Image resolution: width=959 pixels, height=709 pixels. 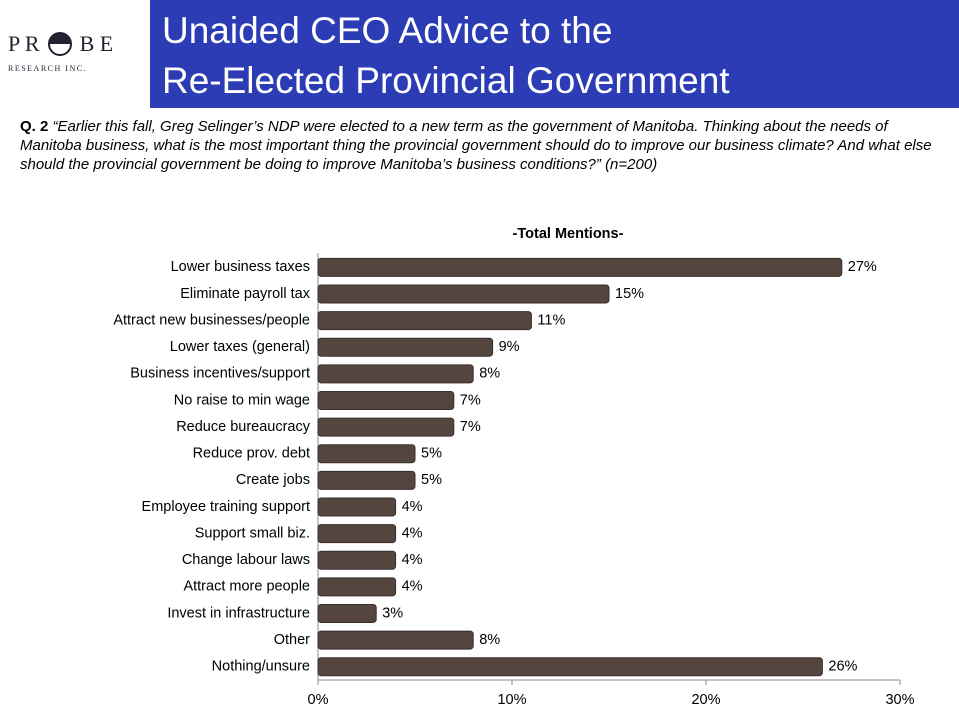 What do you see at coordinates (240, 347) in the screenshot?
I see `y-tick-label: Lower taxes (general)` at bounding box center [240, 347].